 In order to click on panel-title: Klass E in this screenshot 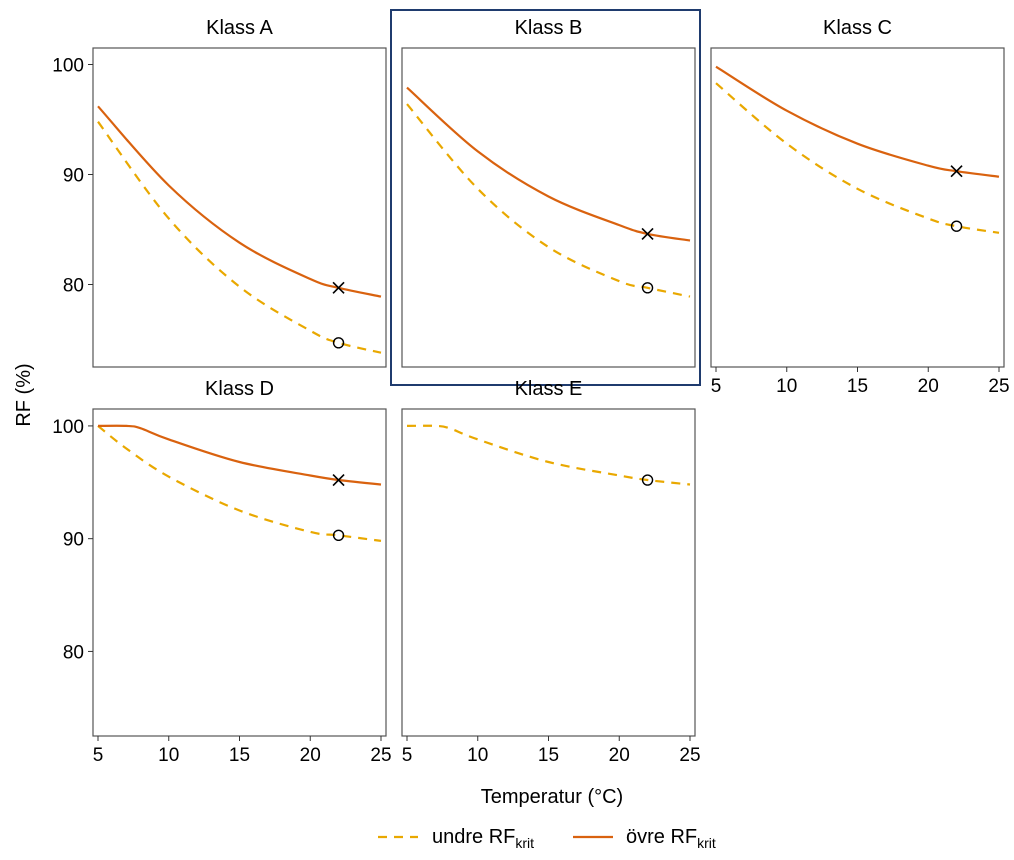, I will do `click(549, 389)`.